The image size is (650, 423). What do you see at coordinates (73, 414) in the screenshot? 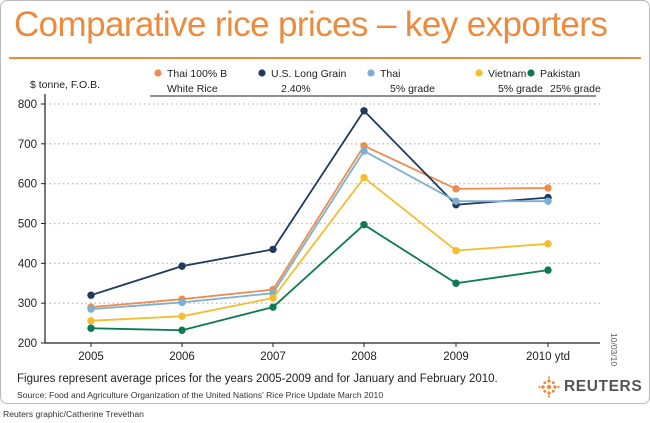
I see `graphic-credit: Reuters graphic/Catherine Trevethan` at bounding box center [73, 414].